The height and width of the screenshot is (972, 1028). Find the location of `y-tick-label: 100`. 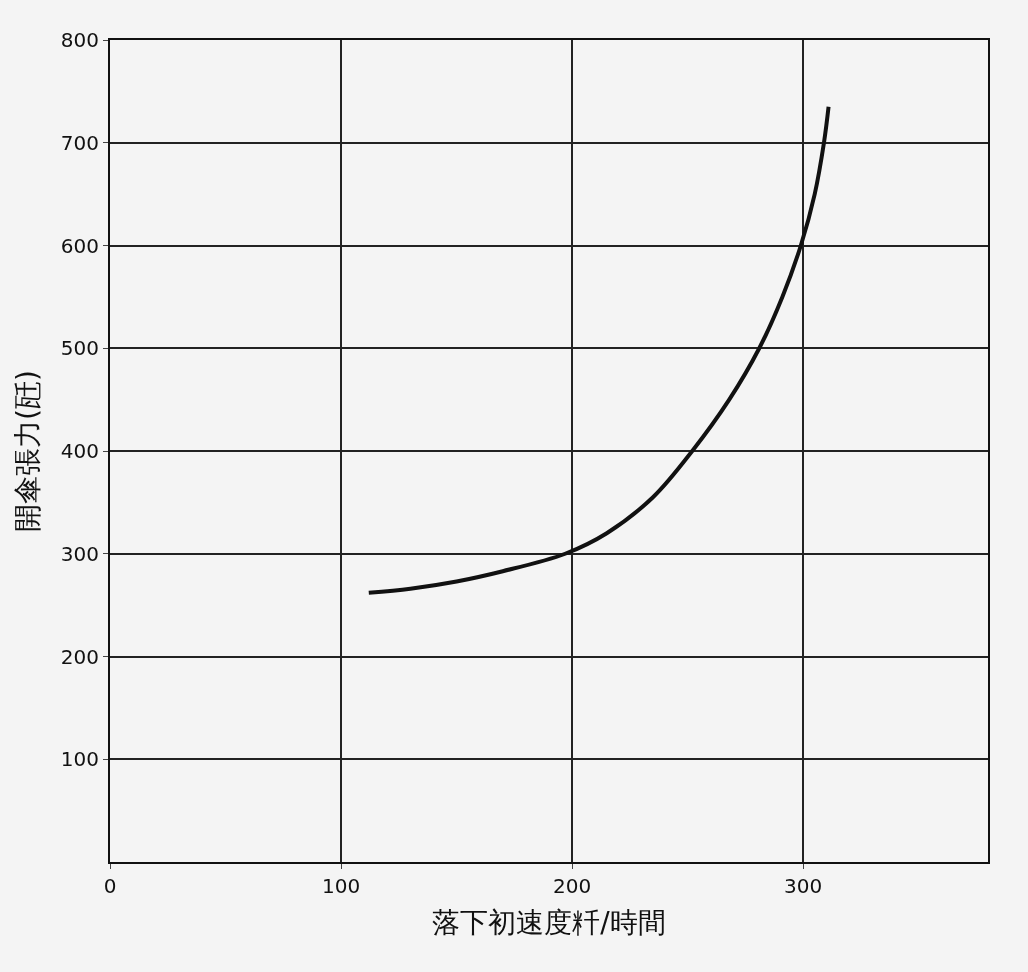

y-tick-label: 100 is located at coordinates (79, 759).